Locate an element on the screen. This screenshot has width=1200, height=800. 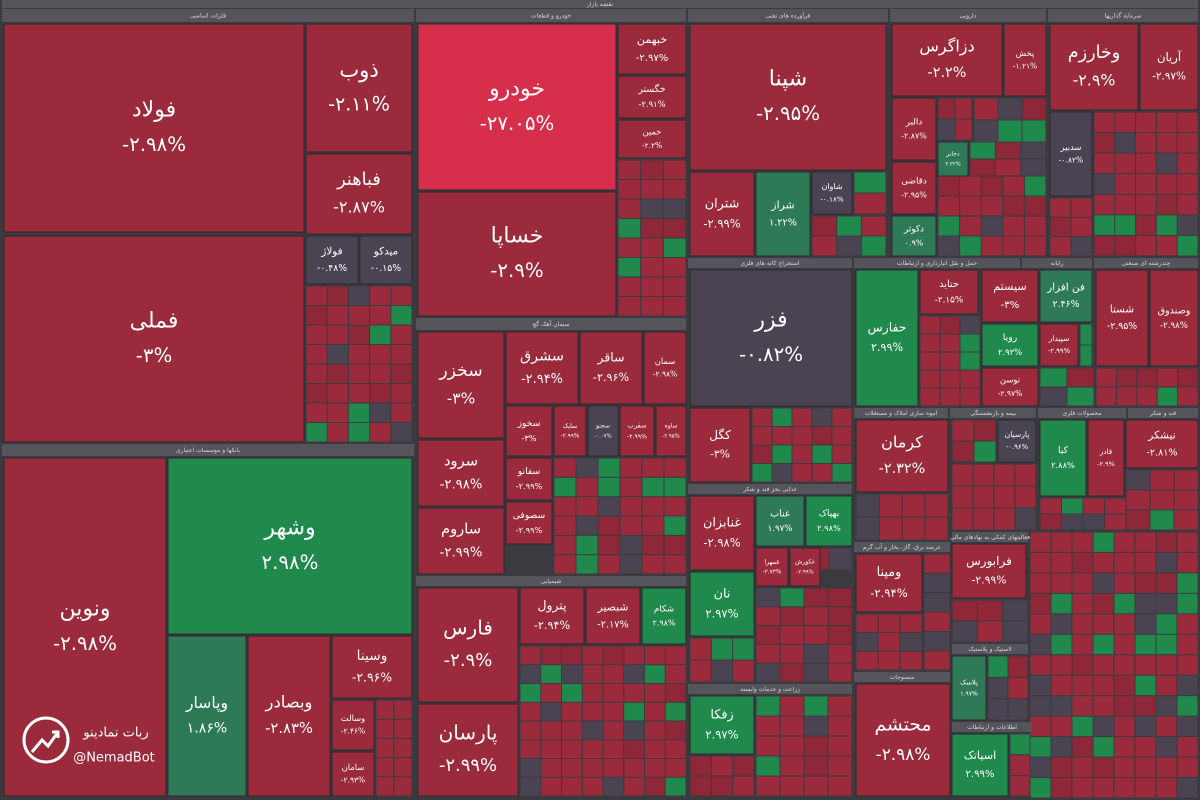
tile-name: خساپا is located at coordinates (517, 235).